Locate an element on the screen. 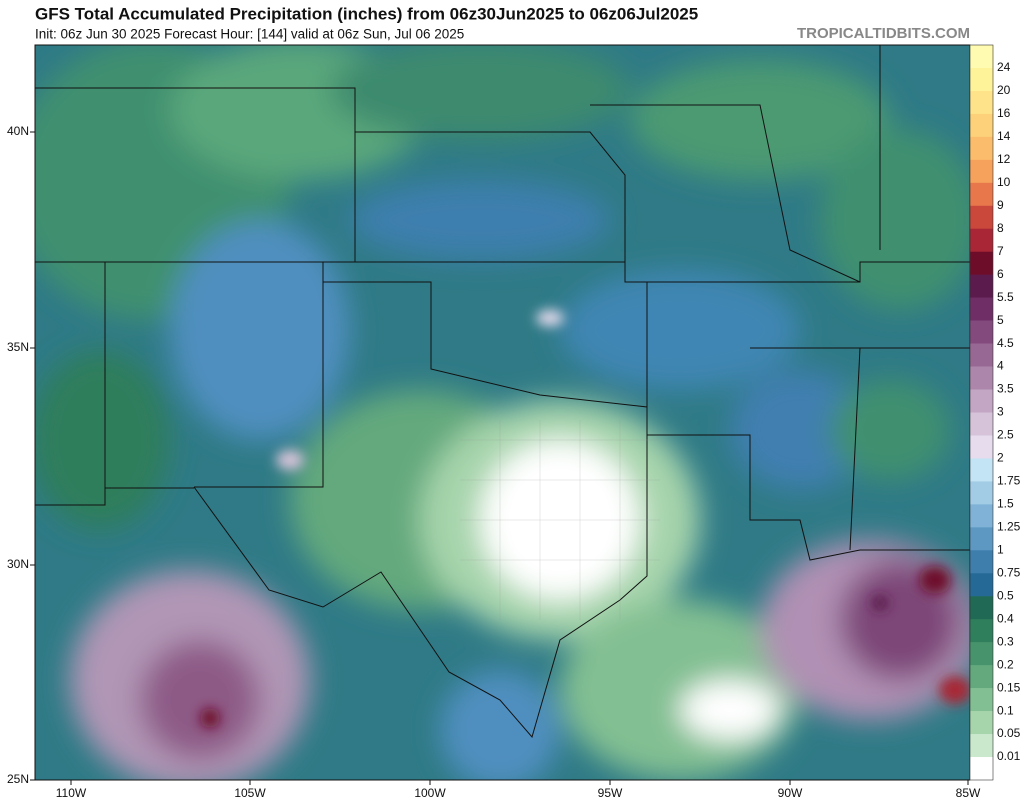 The image size is (1024, 806). colorbar-label: 3.5 is located at coordinates (1005, 389).